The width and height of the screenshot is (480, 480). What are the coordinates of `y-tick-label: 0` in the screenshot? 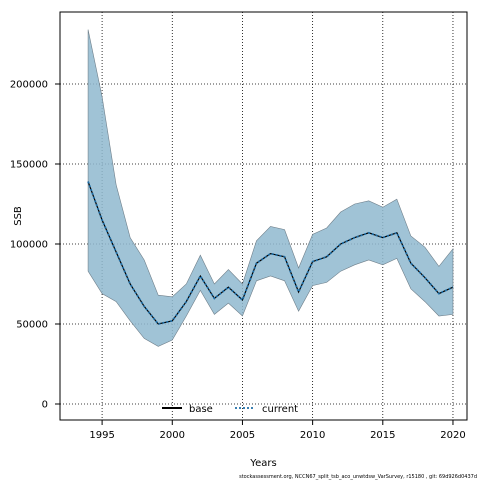 It's located at (45, 405).